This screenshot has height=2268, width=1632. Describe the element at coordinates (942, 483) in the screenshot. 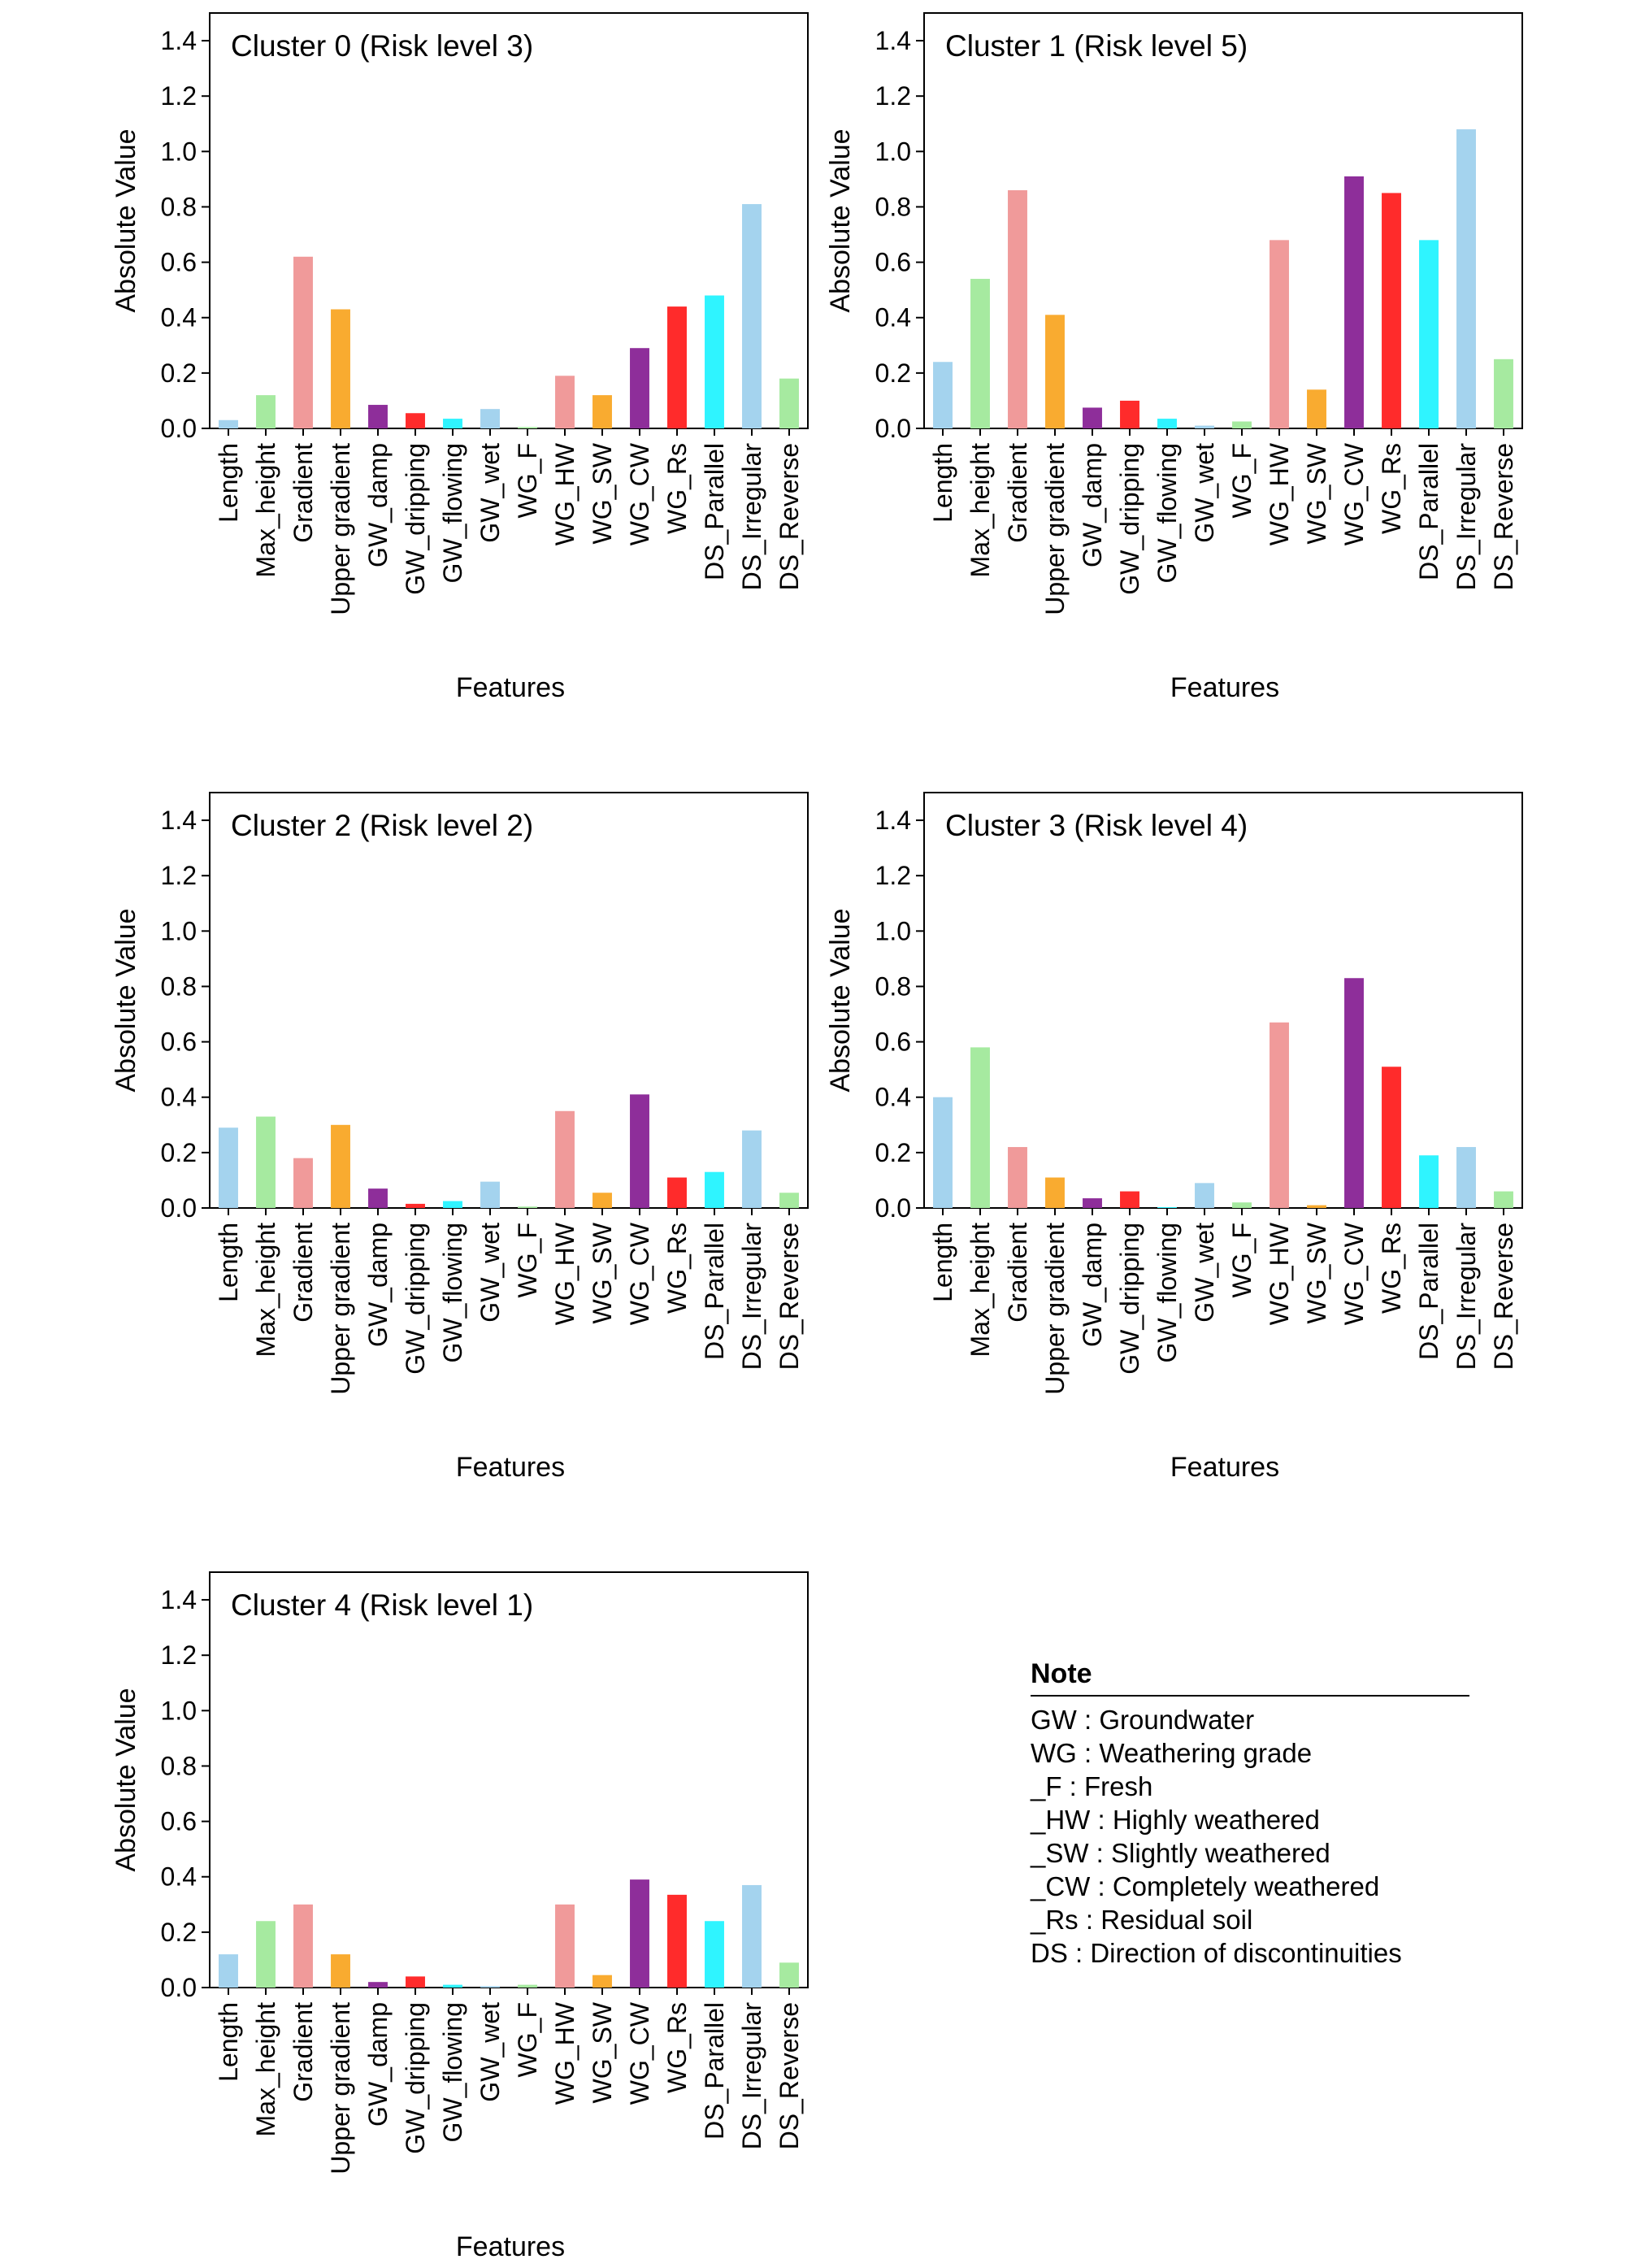

I see `x-tick-label: Length` at that location.